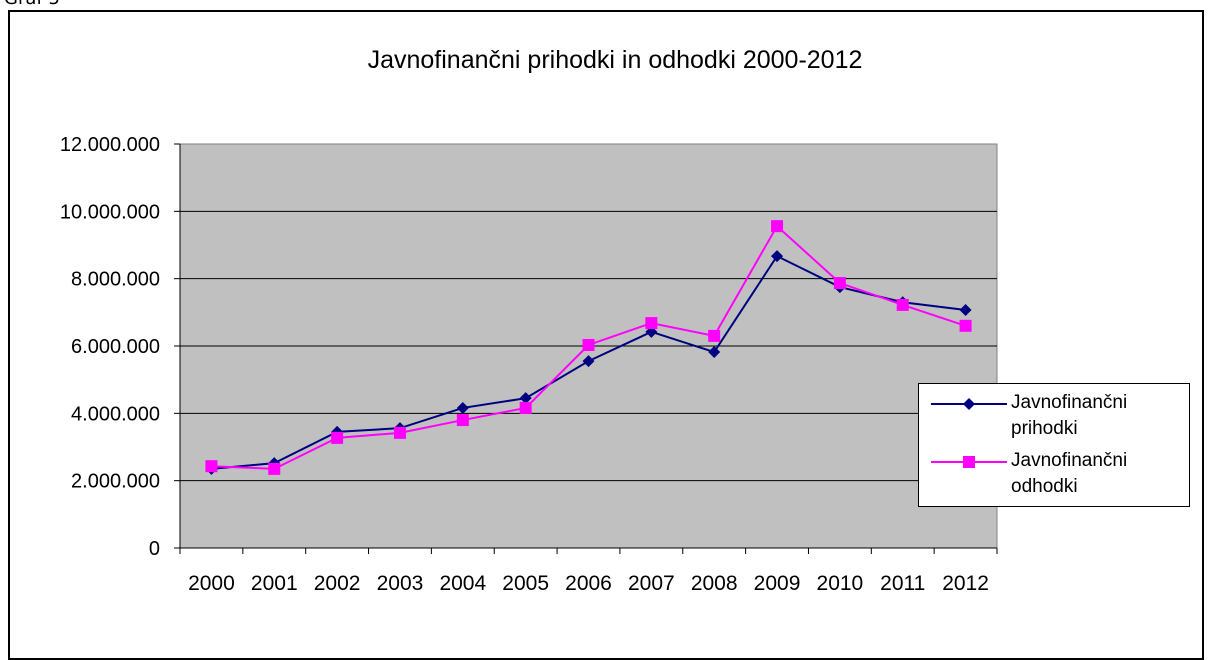 The image size is (1208, 660). I want to click on y-tick-label: 0, so click(154, 549).